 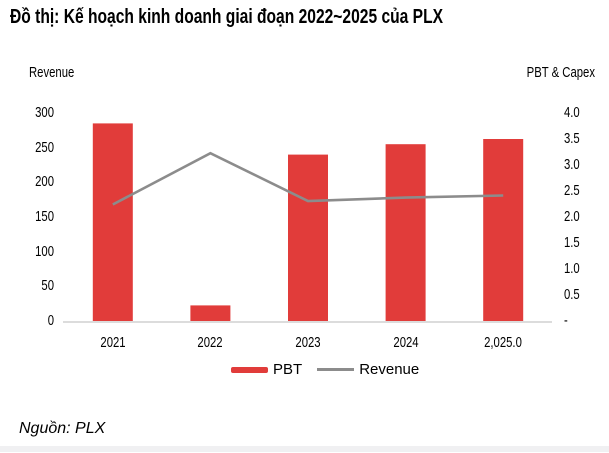 What do you see at coordinates (560, 73) in the screenshot?
I see `right-axis-title: PBT & Capex` at bounding box center [560, 73].